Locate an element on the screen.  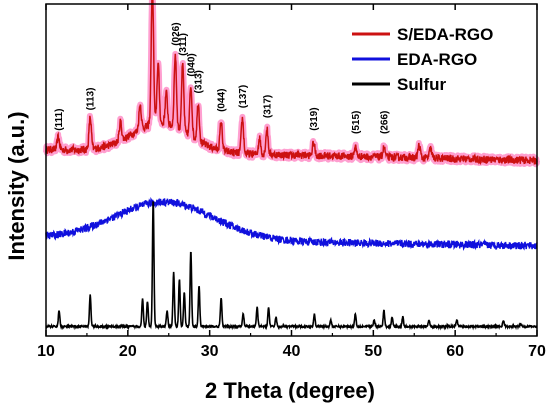
peak-annotation: (311) is located at coordinates (183, 44).